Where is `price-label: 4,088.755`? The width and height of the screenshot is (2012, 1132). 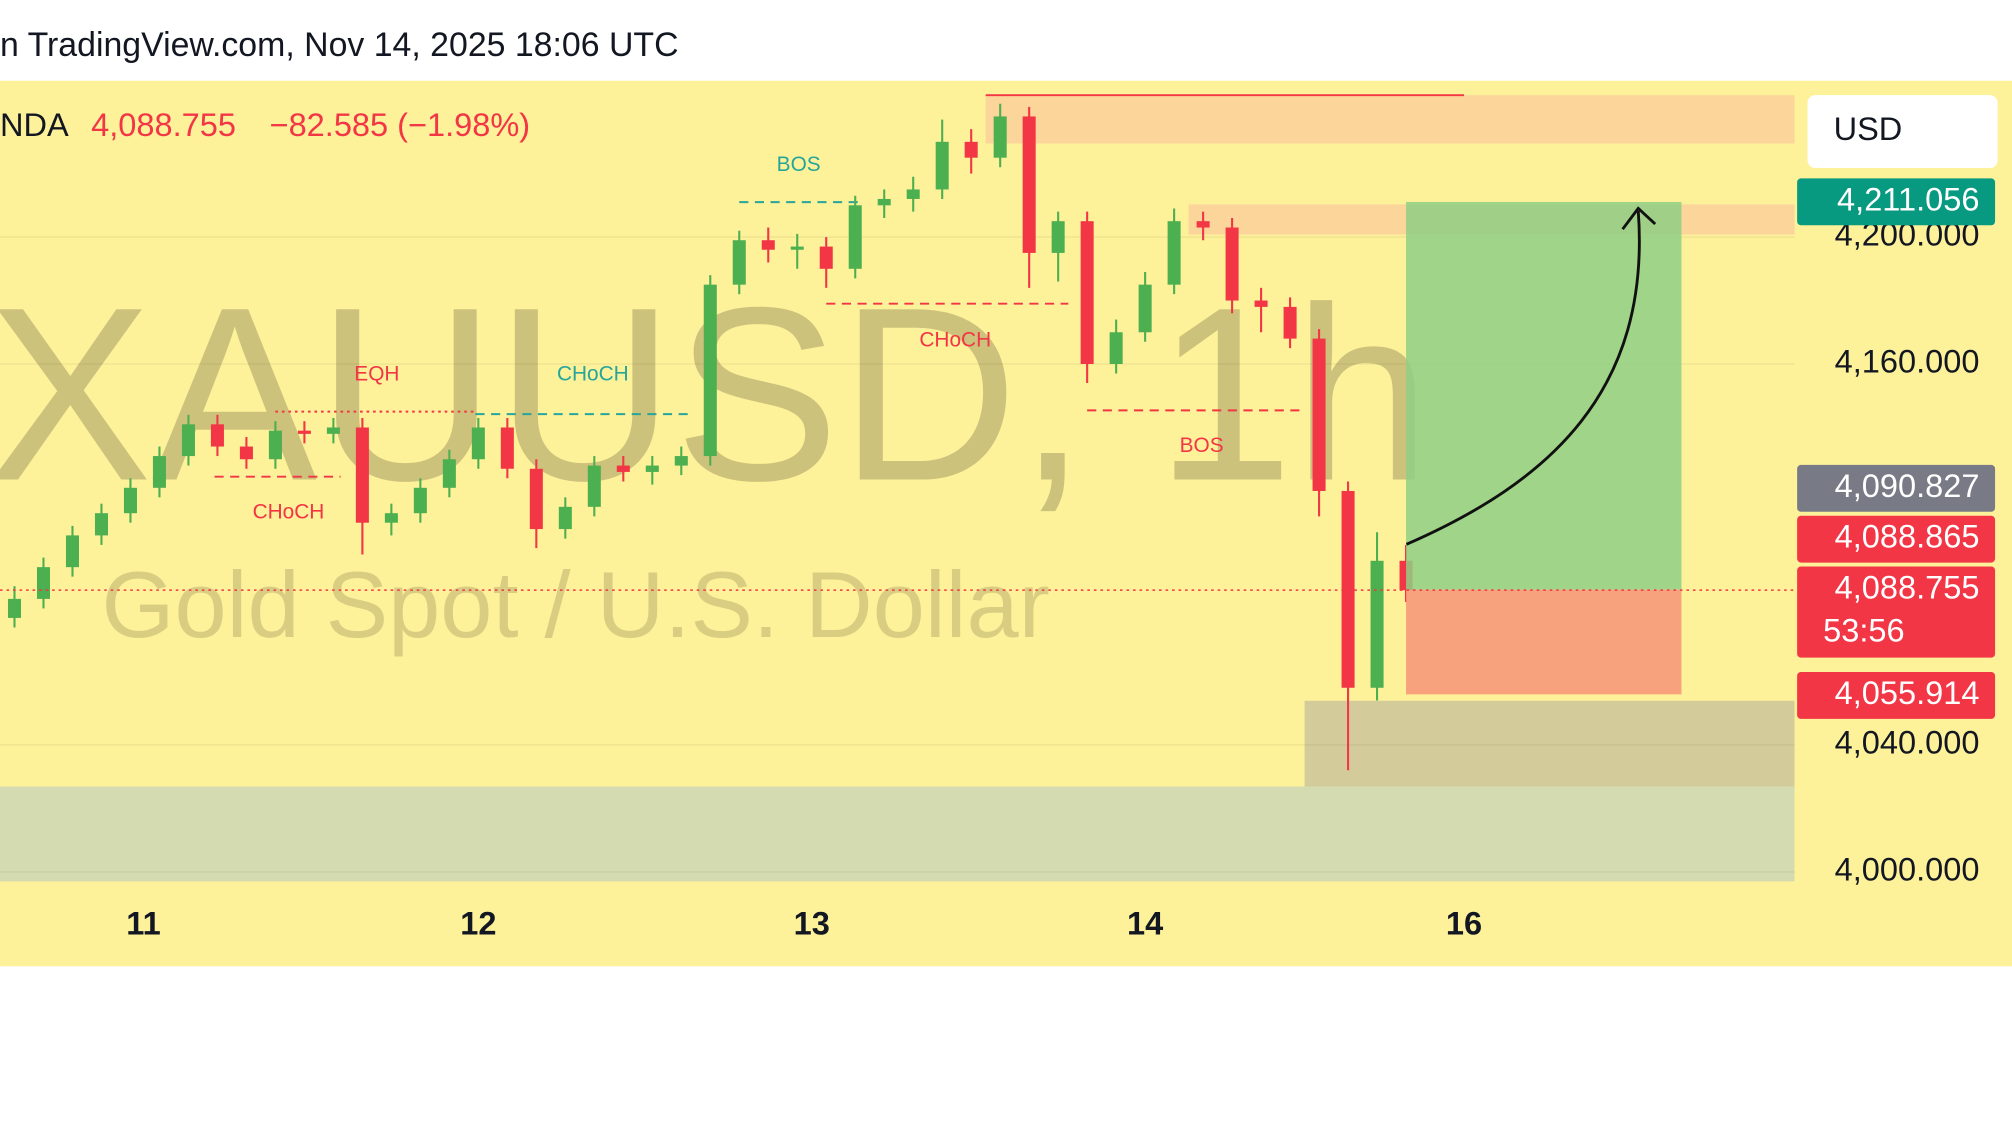 price-label: 4,088.755 is located at coordinates (1907, 588).